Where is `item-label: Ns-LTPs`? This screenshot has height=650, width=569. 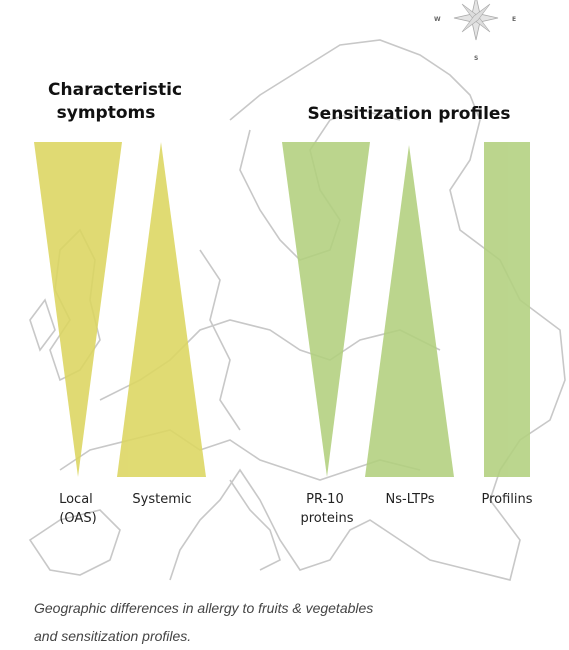
item-label: Ns-LTPs is located at coordinates (410, 499).